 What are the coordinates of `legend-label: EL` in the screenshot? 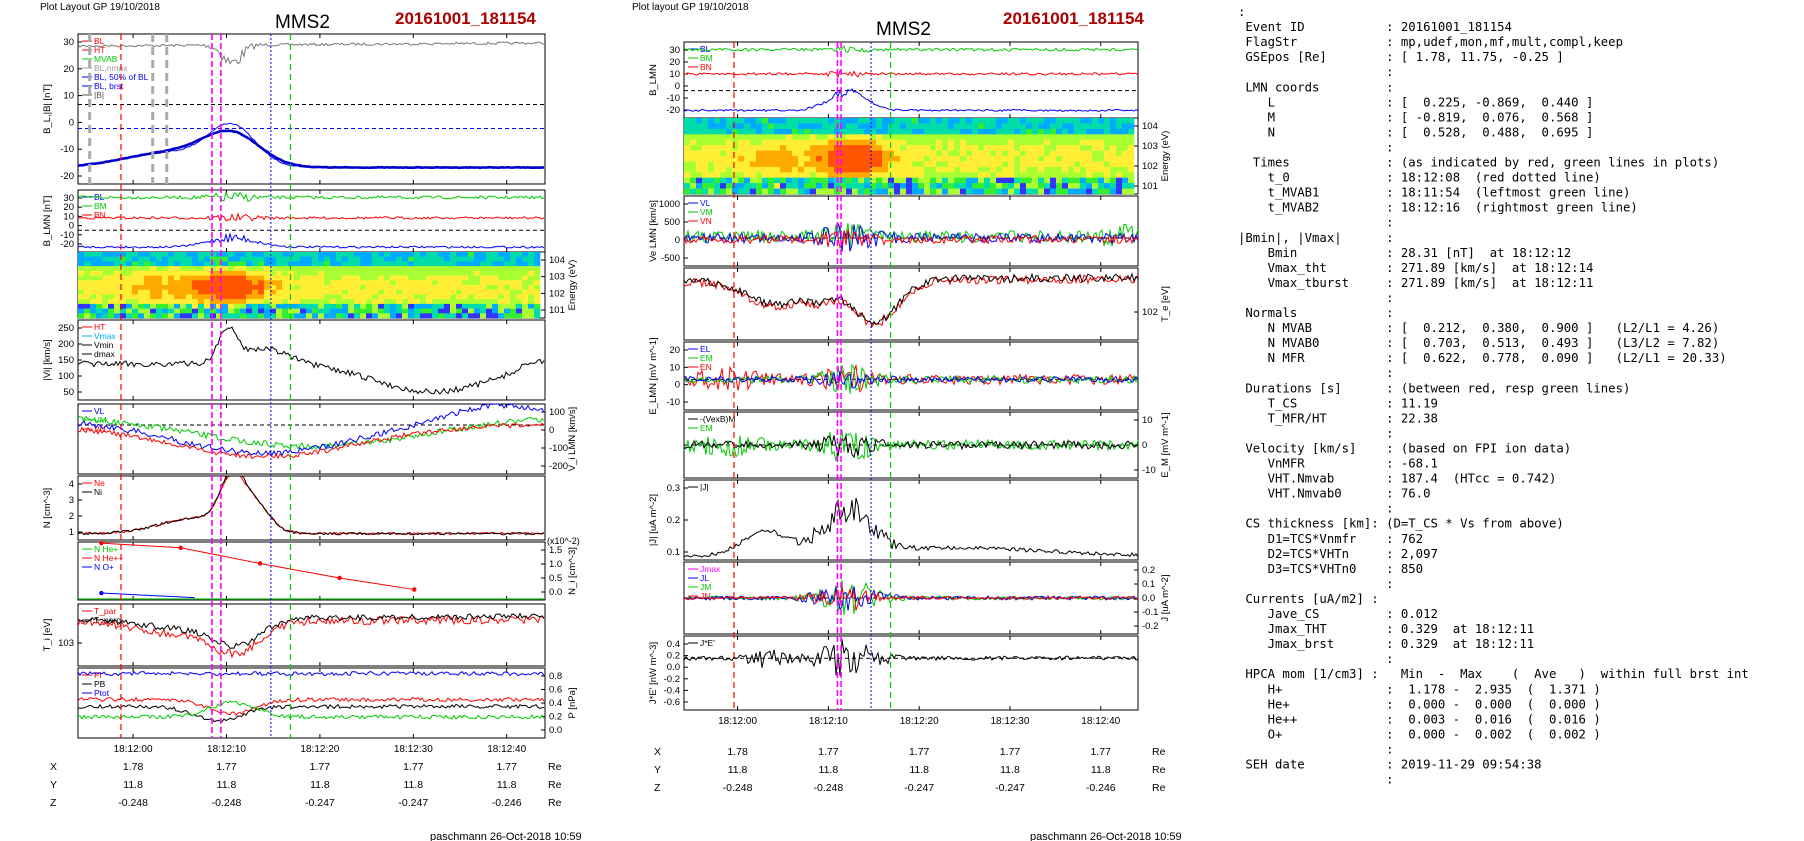 It's located at (705, 349).